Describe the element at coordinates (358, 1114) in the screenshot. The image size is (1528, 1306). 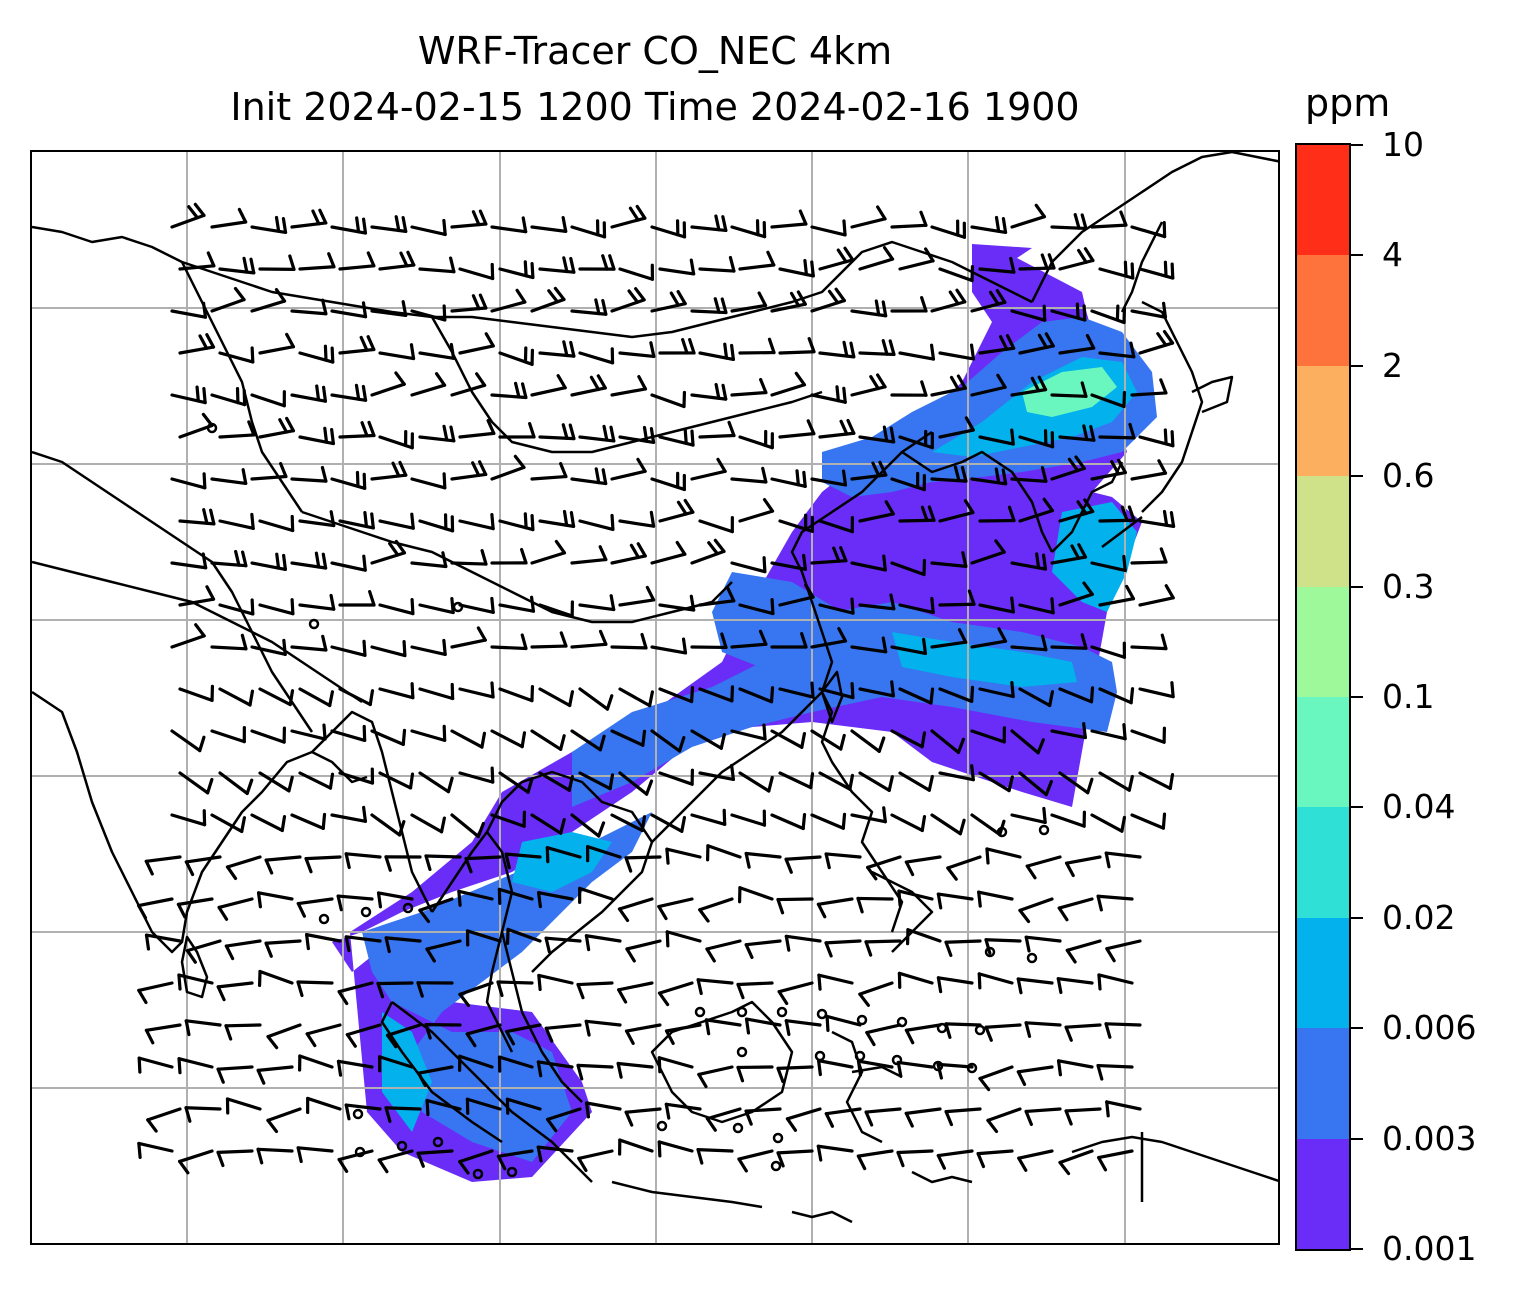
I see `calm-marker` at that location.